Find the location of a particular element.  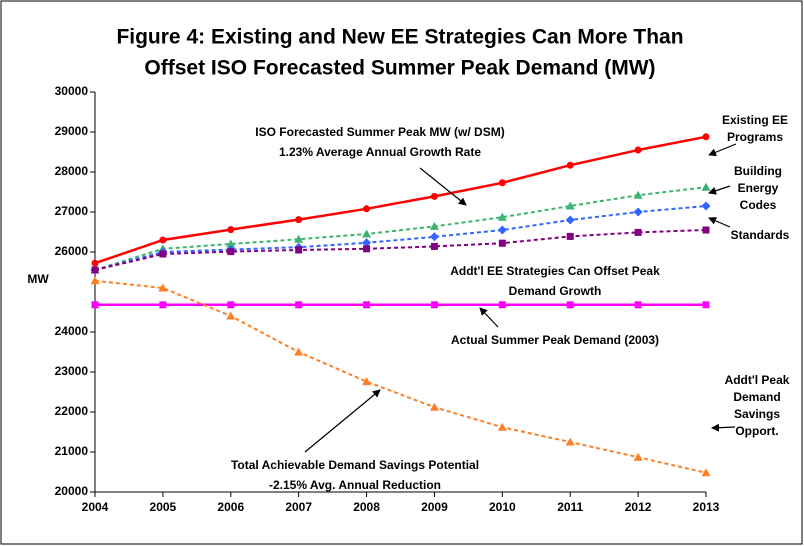

annotation: -2.15% Avg. Annual Reduction is located at coordinates (355, 485).